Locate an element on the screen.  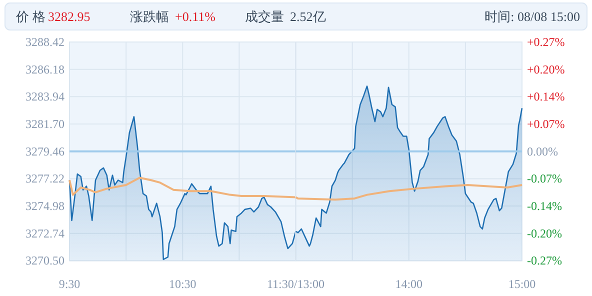
y-tick-label: 3270.50 is located at coordinates (45, 261).